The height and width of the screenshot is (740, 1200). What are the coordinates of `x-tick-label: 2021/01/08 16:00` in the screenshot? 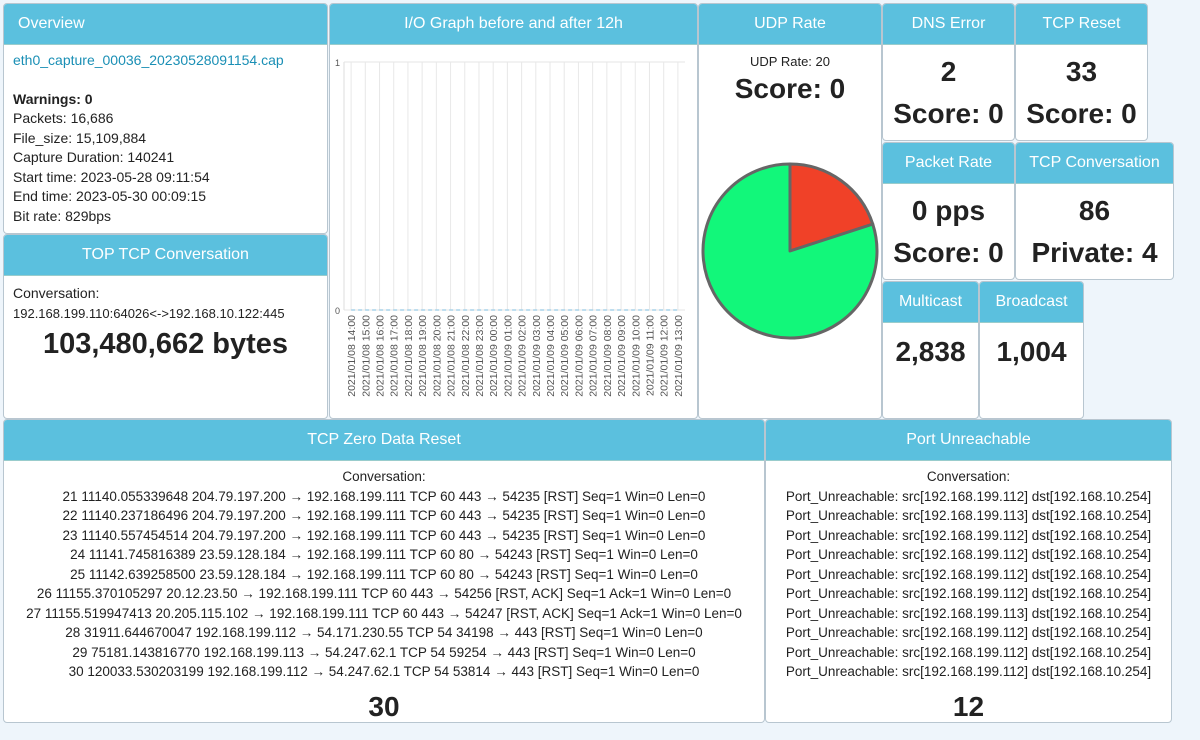 It's located at (381, 356).